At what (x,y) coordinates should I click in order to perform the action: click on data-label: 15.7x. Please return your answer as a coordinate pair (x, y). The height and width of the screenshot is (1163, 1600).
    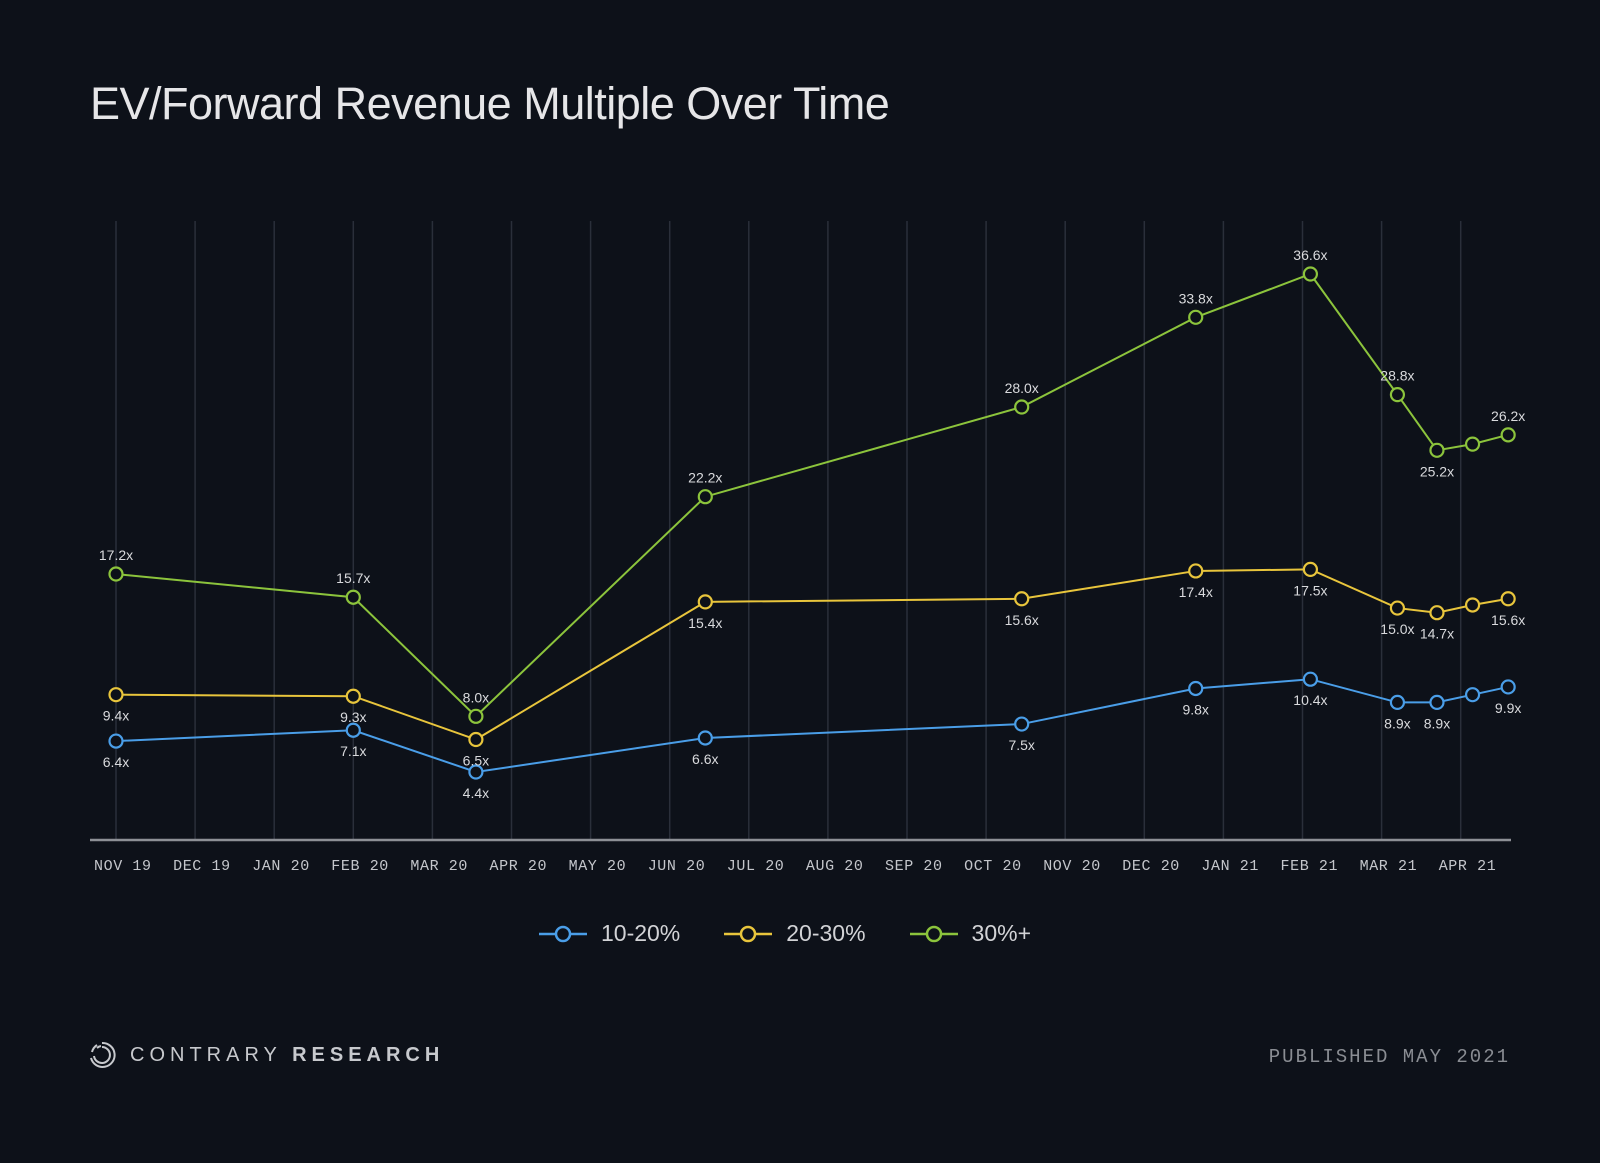
    Looking at the image, I should click on (353, 578).